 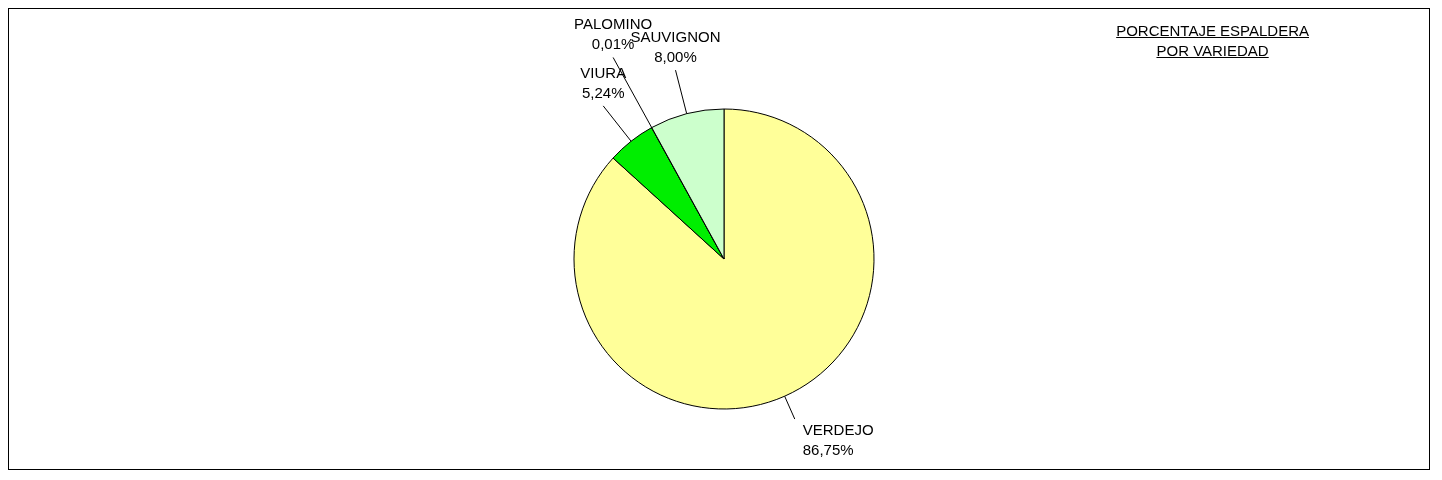 I want to click on slice-label: VERDEJO, so click(x=838, y=430).